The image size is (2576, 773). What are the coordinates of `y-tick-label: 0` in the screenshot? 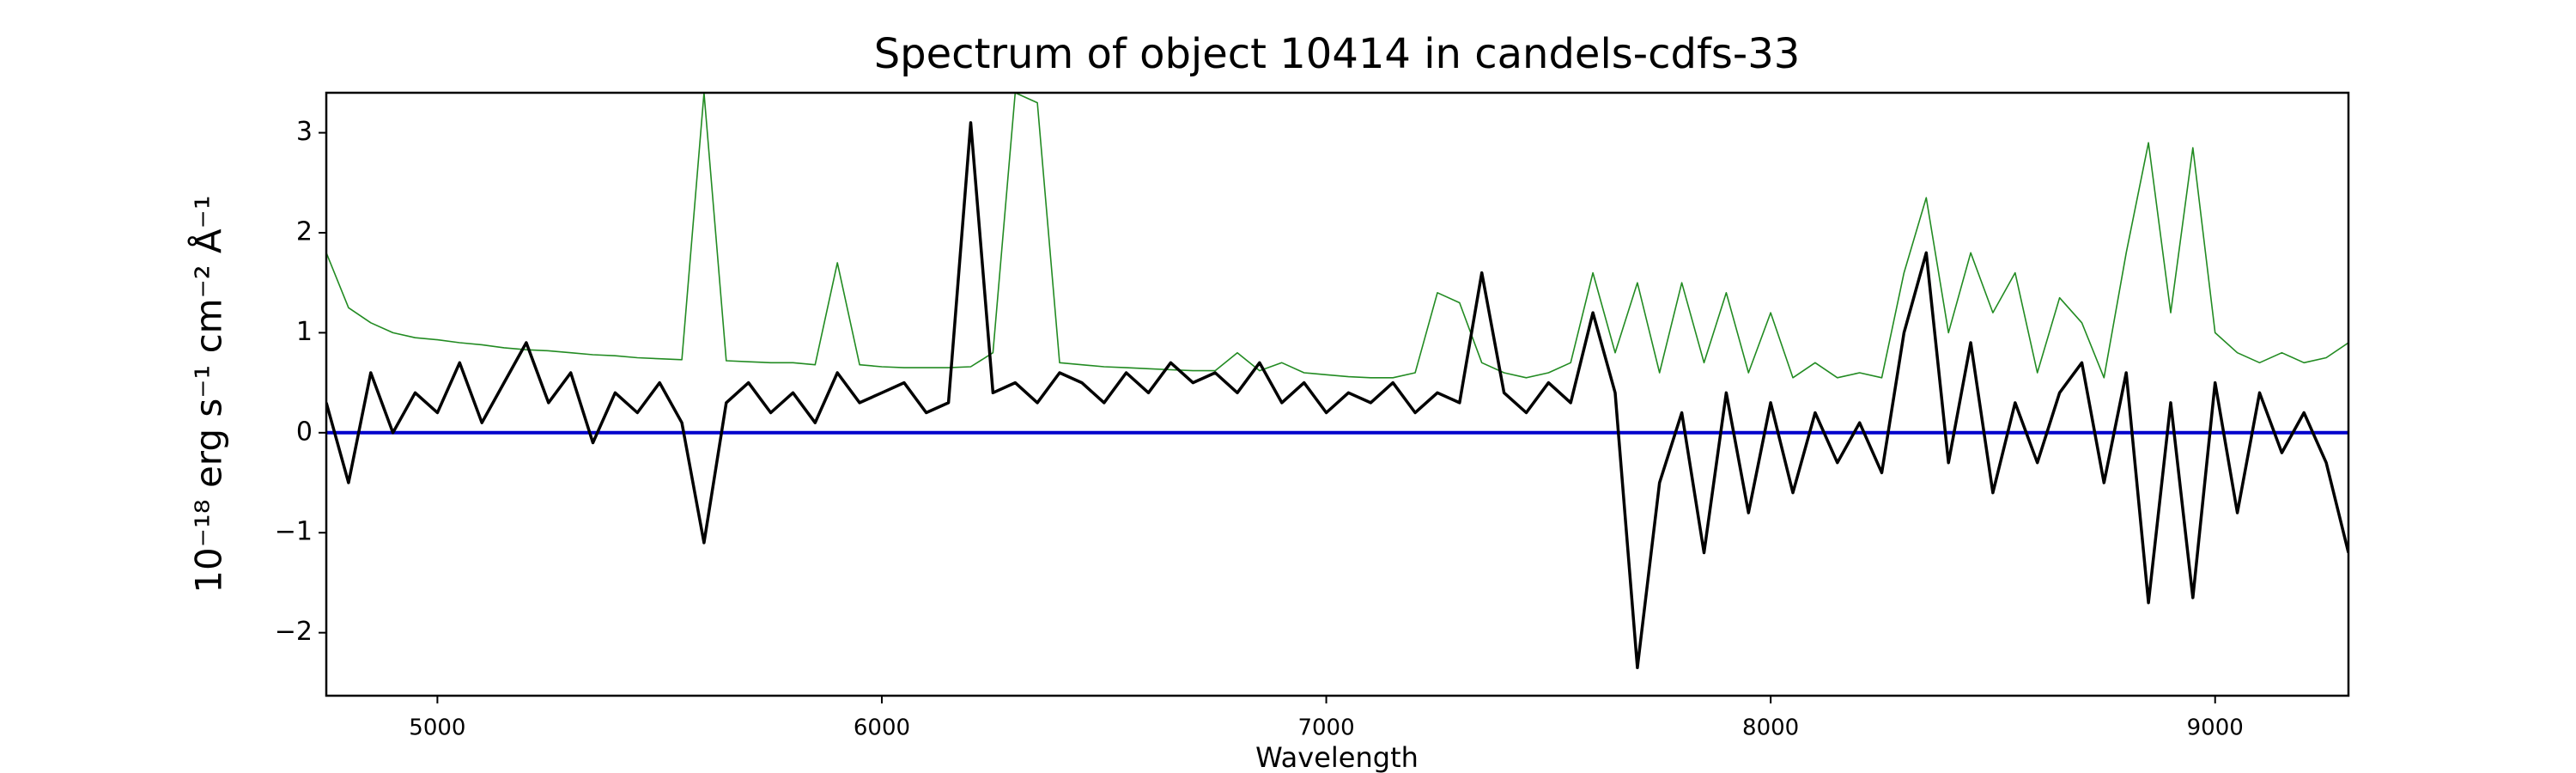 It's located at (304, 432).